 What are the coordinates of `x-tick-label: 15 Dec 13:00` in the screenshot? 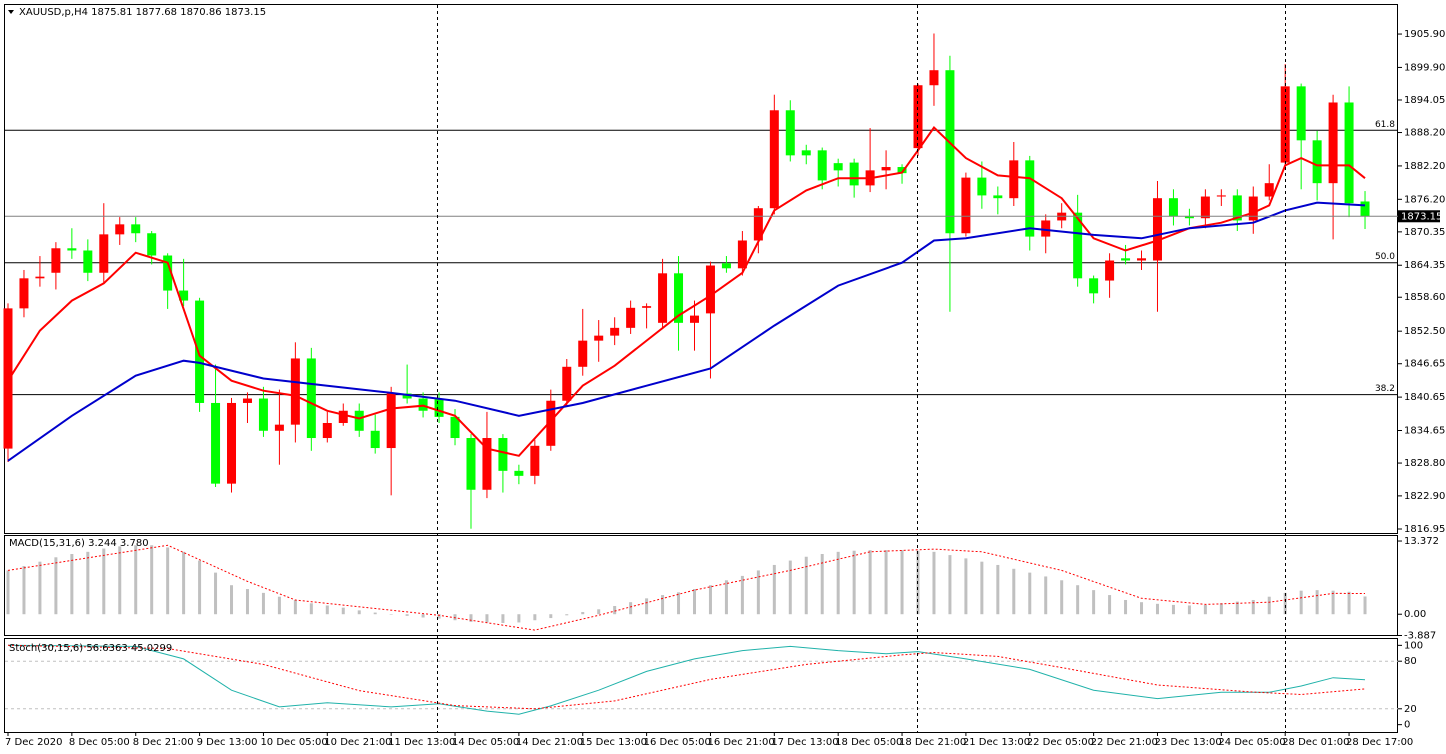 It's located at (613, 742).